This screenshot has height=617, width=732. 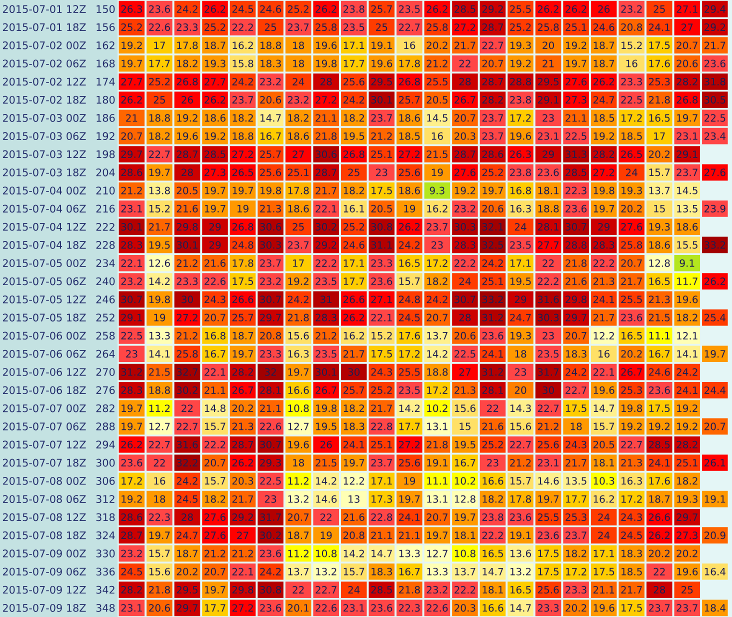 What do you see at coordinates (493, 82) in the screenshot?
I see `data-label: 28.7` at bounding box center [493, 82].